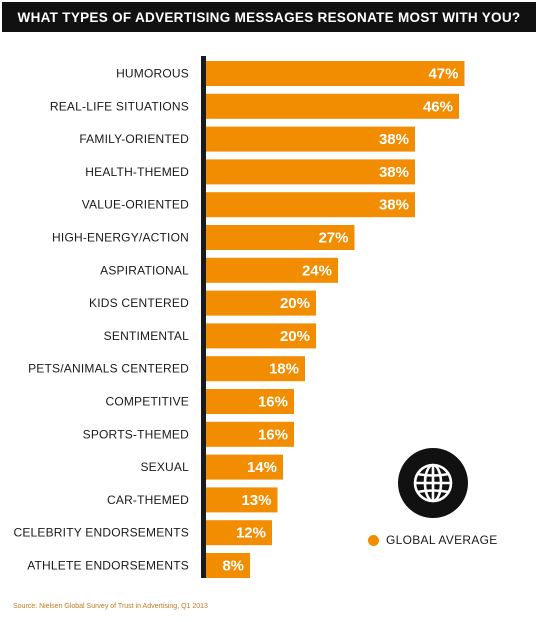 The height and width of the screenshot is (622, 544). What do you see at coordinates (108, 566) in the screenshot?
I see `category-label-15: ATHLETE ENDORSEMENTS` at bounding box center [108, 566].